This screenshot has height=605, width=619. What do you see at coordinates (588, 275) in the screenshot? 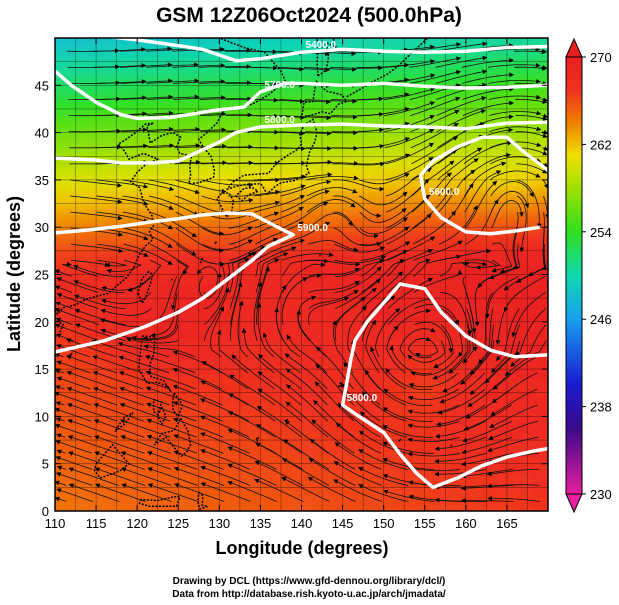
I see `colorbar: 270 262 254 246 238 230` at bounding box center [588, 275].